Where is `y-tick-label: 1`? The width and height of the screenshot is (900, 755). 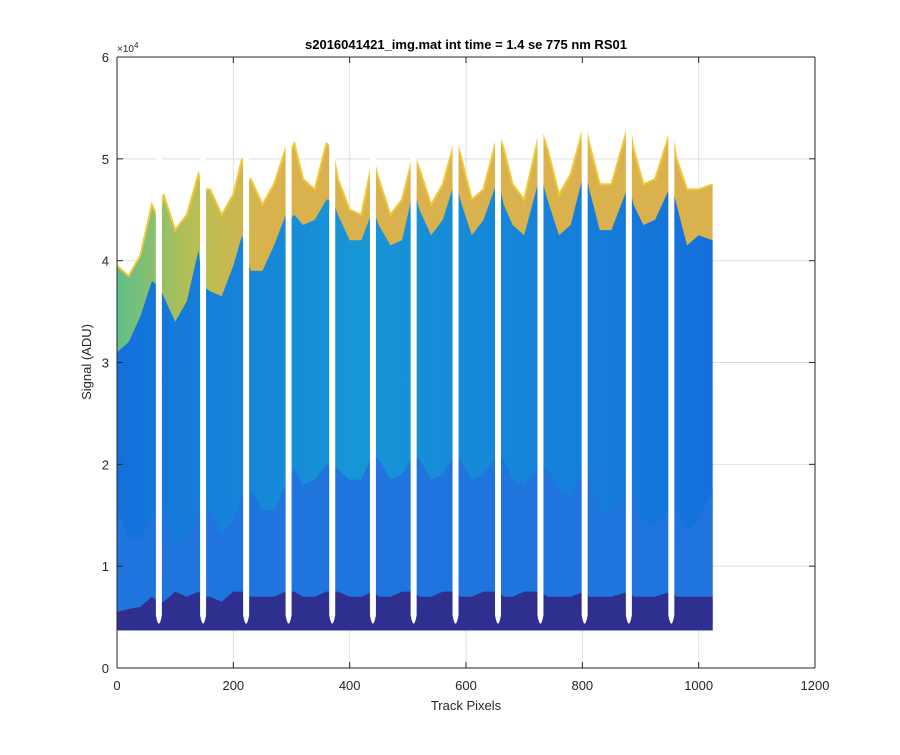 y-tick-label: 1 is located at coordinates (105, 566).